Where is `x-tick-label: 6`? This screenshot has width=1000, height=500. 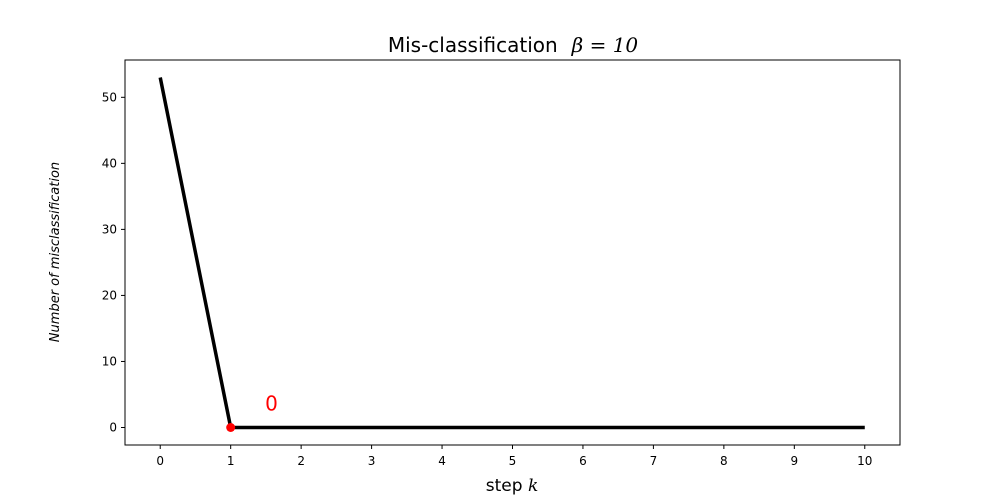
x-tick-label: 6 is located at coordinates (583, 461).